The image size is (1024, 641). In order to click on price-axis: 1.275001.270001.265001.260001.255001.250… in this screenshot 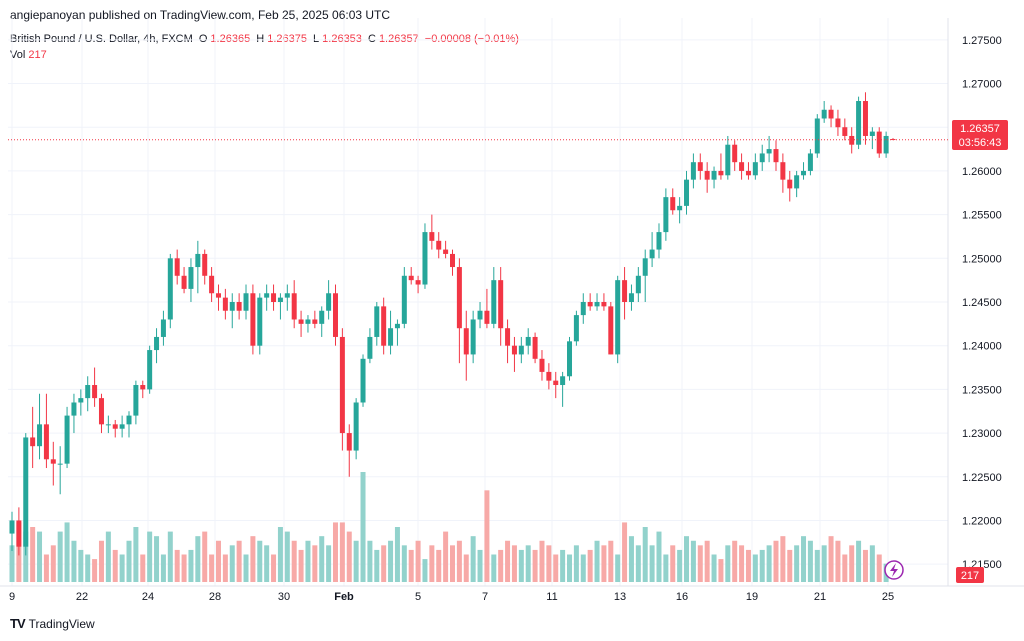, I will do `click(982, 303)`.